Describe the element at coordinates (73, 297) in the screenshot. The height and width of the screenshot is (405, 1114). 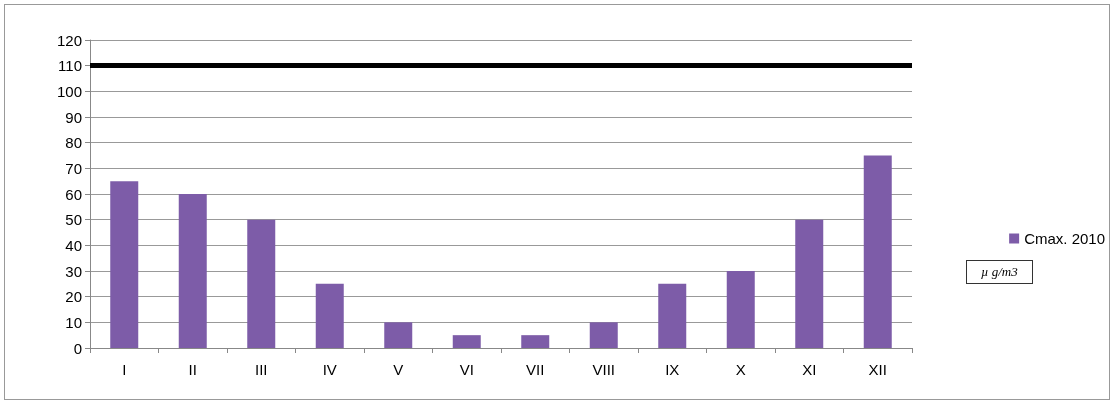
I see `y-tick-label: 20` at that location.